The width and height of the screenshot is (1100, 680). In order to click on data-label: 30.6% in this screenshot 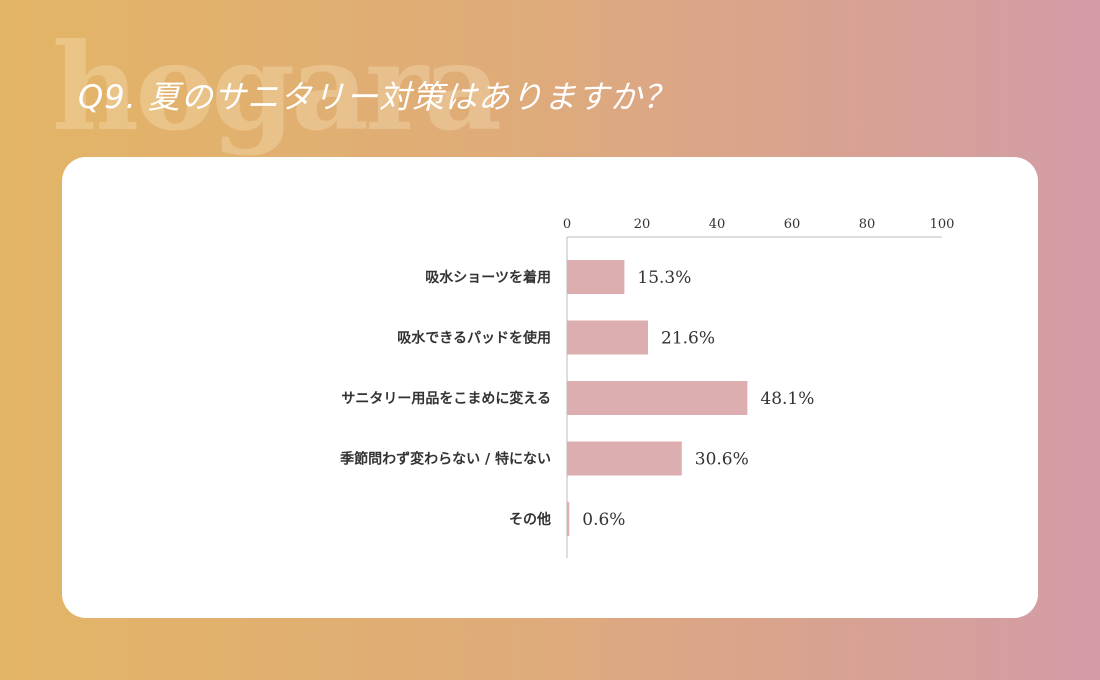, I will do `click(722, 460)`.